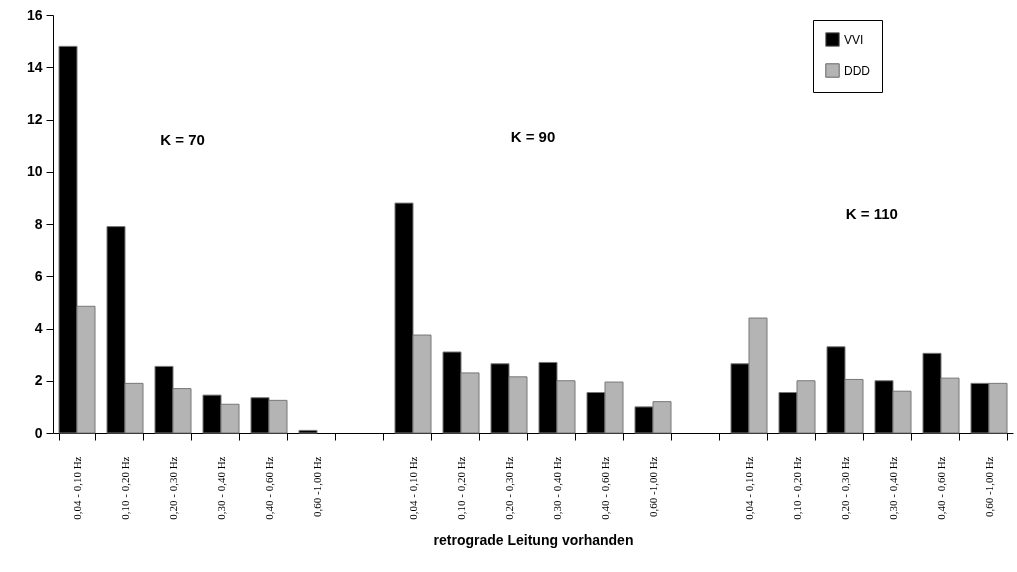 The height and width of the screenshot is (572, 1017). Describe the element at coordinates (38, 328) in the screenshot. I see `y-tick-label: 4` at that location.